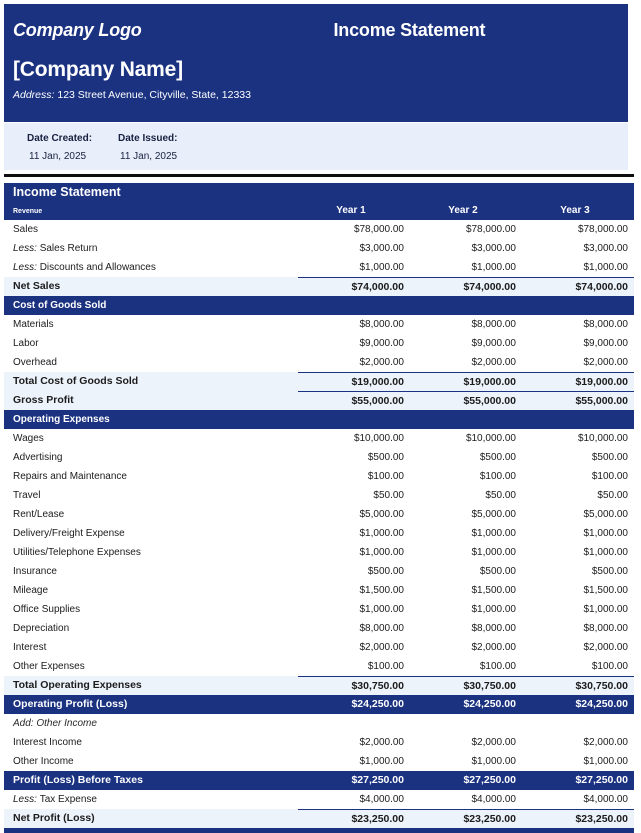 The height and width of the screenshot is (833, 641). I want to click on table-row: Cost of Goods Sold, so click(319, 305).